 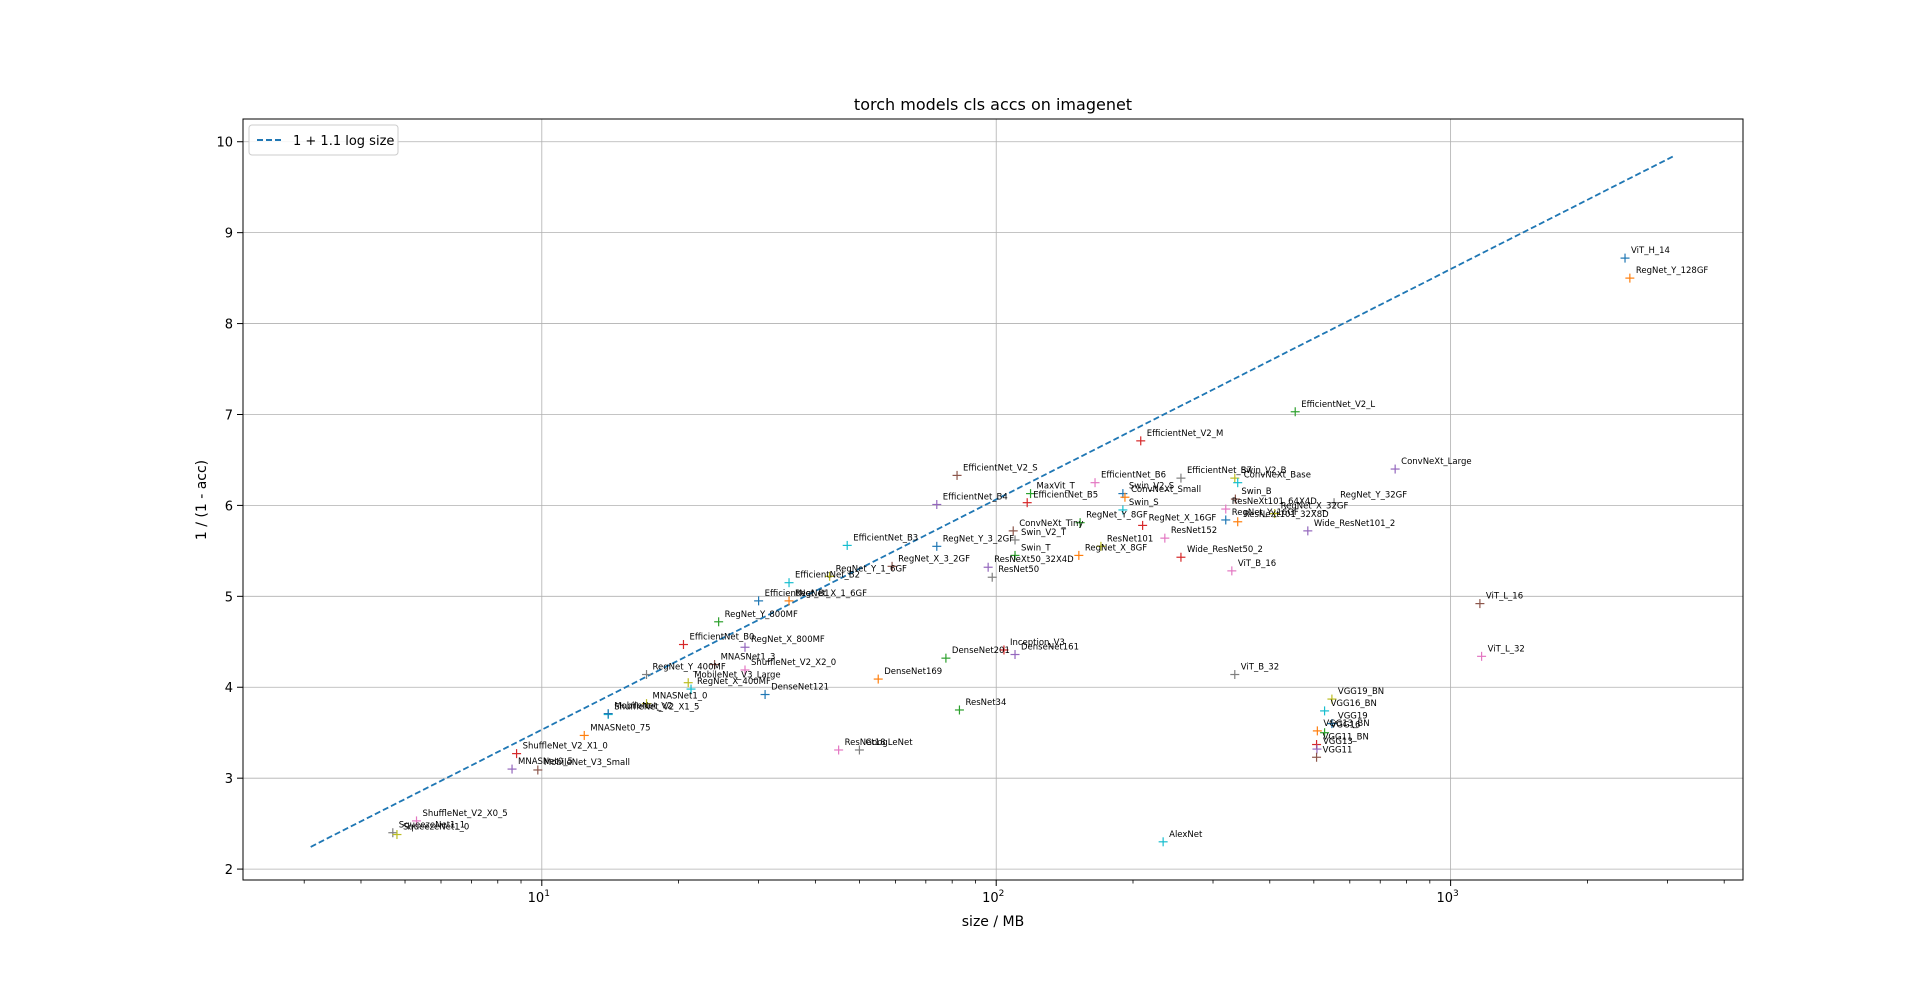 I want to click on point-label-mnasnet0-5: MNASNet0_5, so click(x=545, y=762).